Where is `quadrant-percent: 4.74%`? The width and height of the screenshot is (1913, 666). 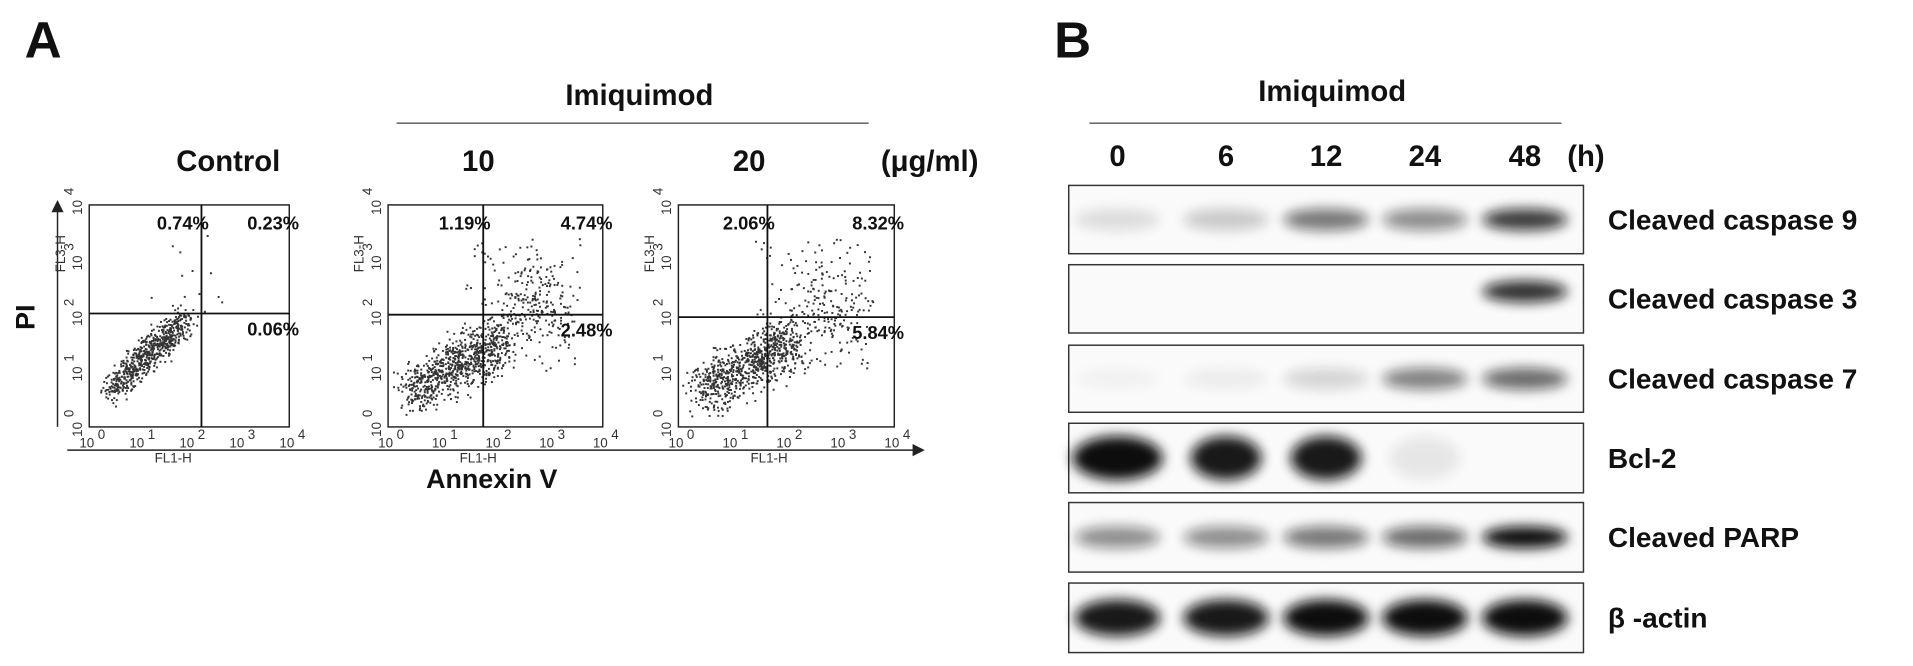 quadrant-percent: 4.74% is located at coordinates (587, 222).